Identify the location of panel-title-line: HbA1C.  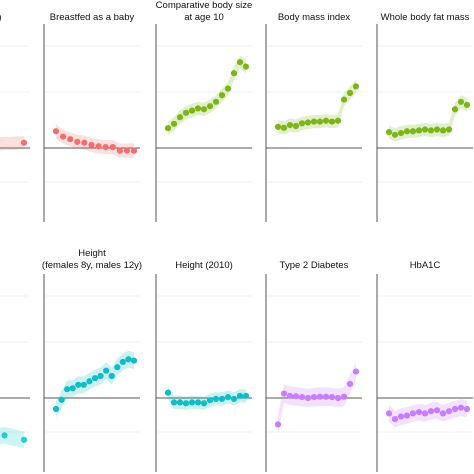
(425, 265).